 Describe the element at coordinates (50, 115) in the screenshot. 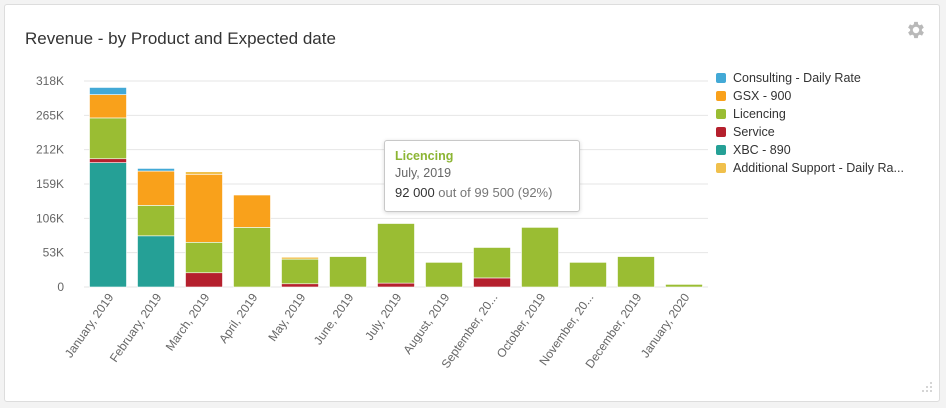

I see `y-tick-label: 265K` at that location.